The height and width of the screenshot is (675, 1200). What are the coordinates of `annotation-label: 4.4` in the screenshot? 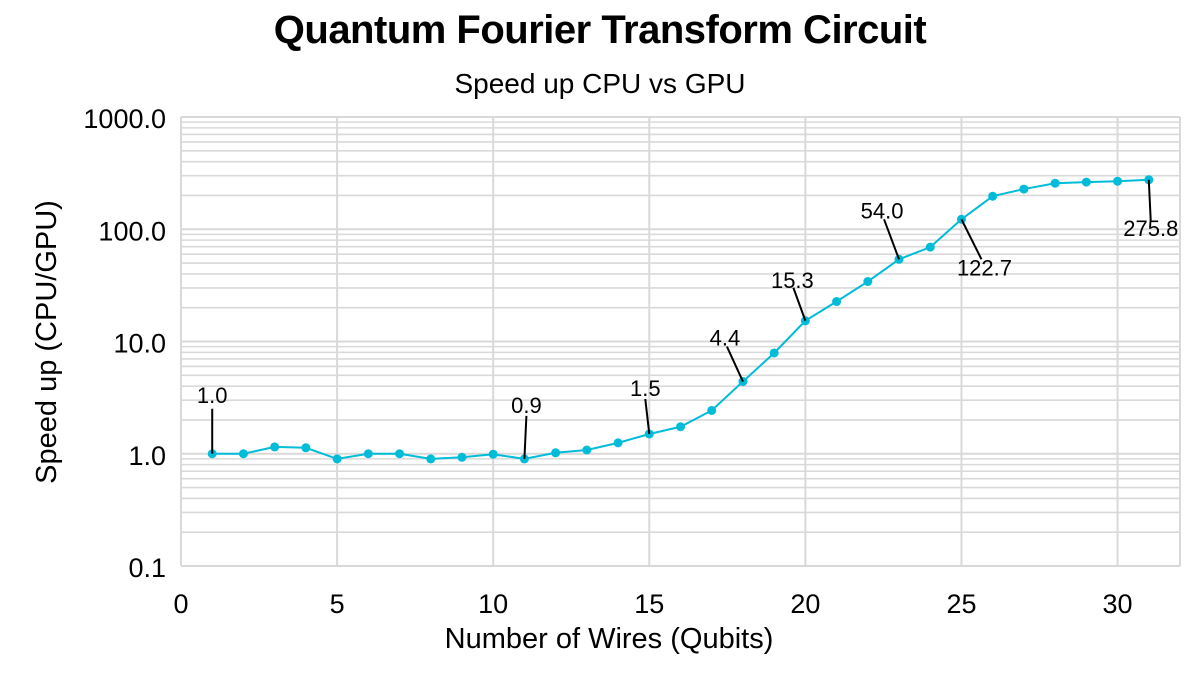 It's located at (725, 338).